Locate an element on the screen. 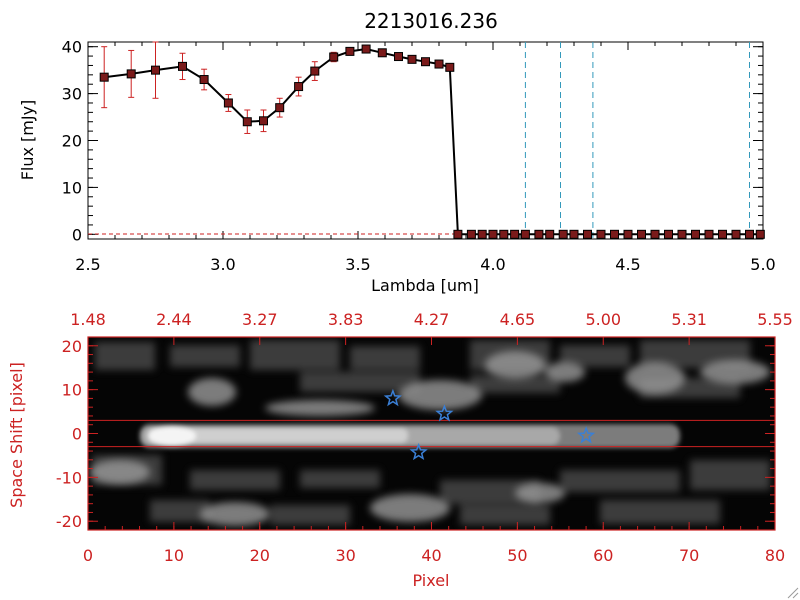  top-y-tick-label: 20 is located at coordinates (72, 141).